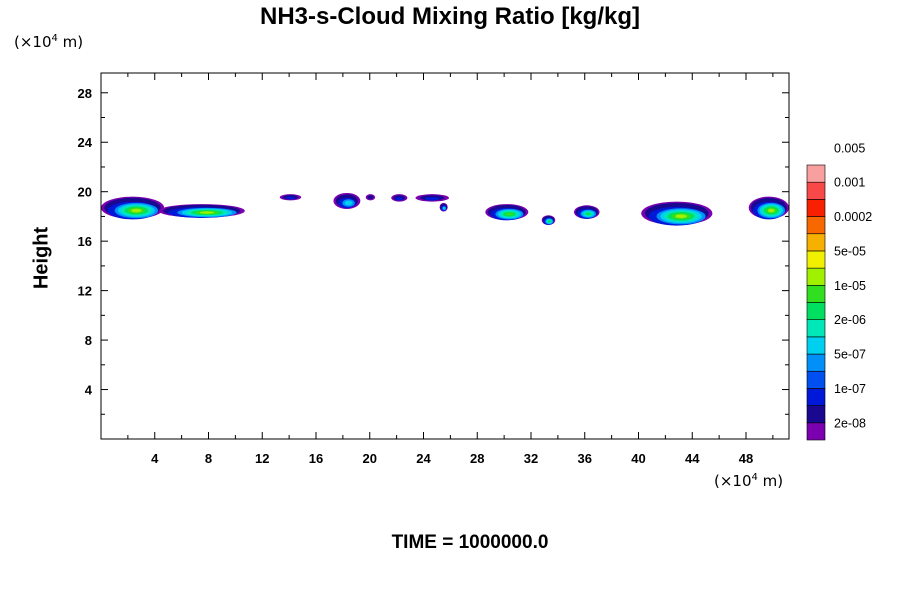 The width and height of the screenshot is (900, 600). Describe the element at coordinates (850, 389) in the screenshot. I see `colorbar-label: 1e-07` at that location.